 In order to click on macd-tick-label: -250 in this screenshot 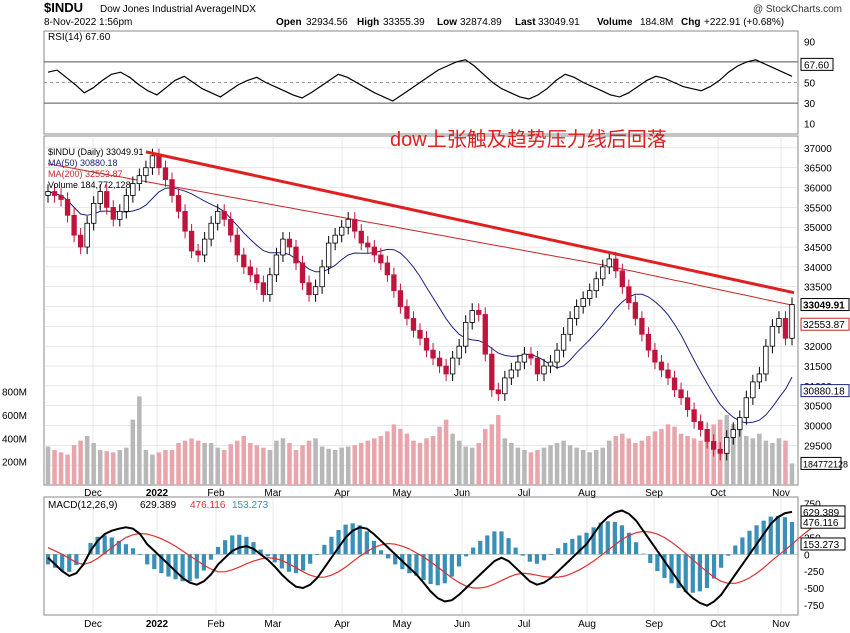, I will do `click(814, 572)`.